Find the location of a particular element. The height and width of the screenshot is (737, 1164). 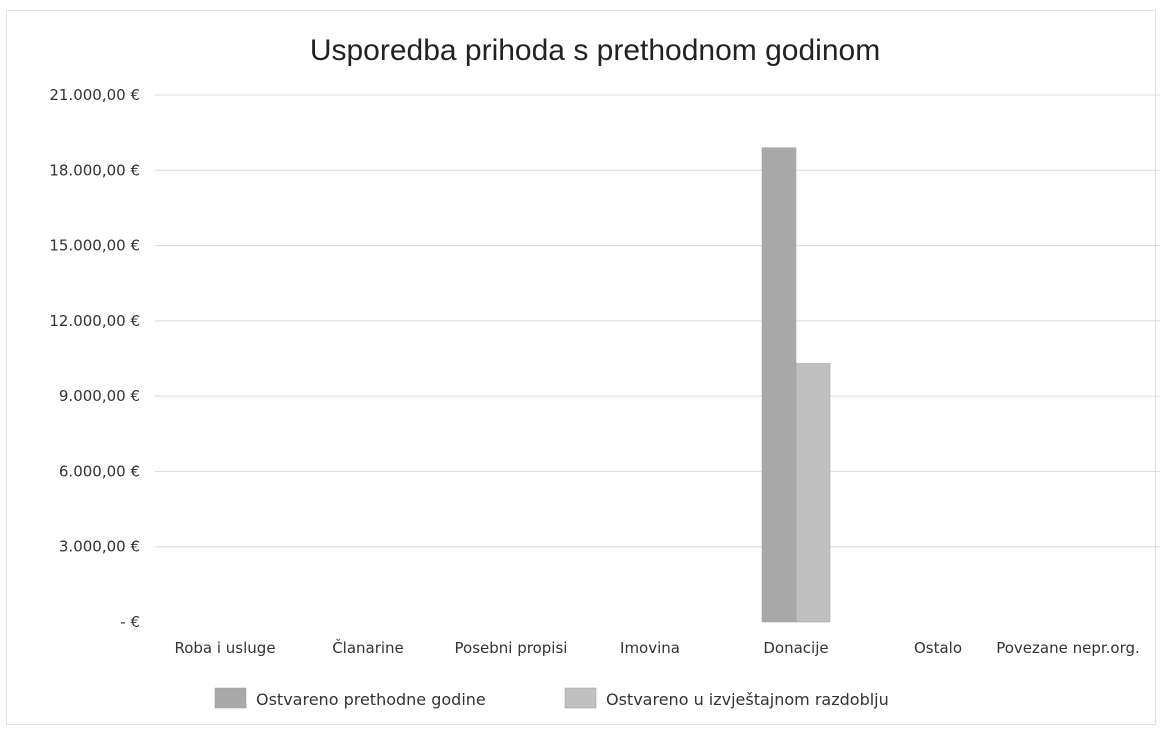

x-tick-label: Članarine is located at coordinates (368, 647).